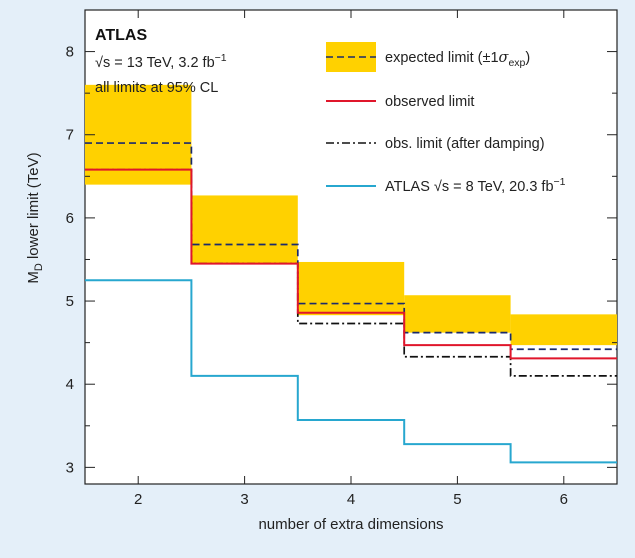 This screenshot has width=635, height=558. I want to click on legend-atlas8-label: ATLAS √s = 8 TeV, 20.3 fb−1, so click(475, 185).